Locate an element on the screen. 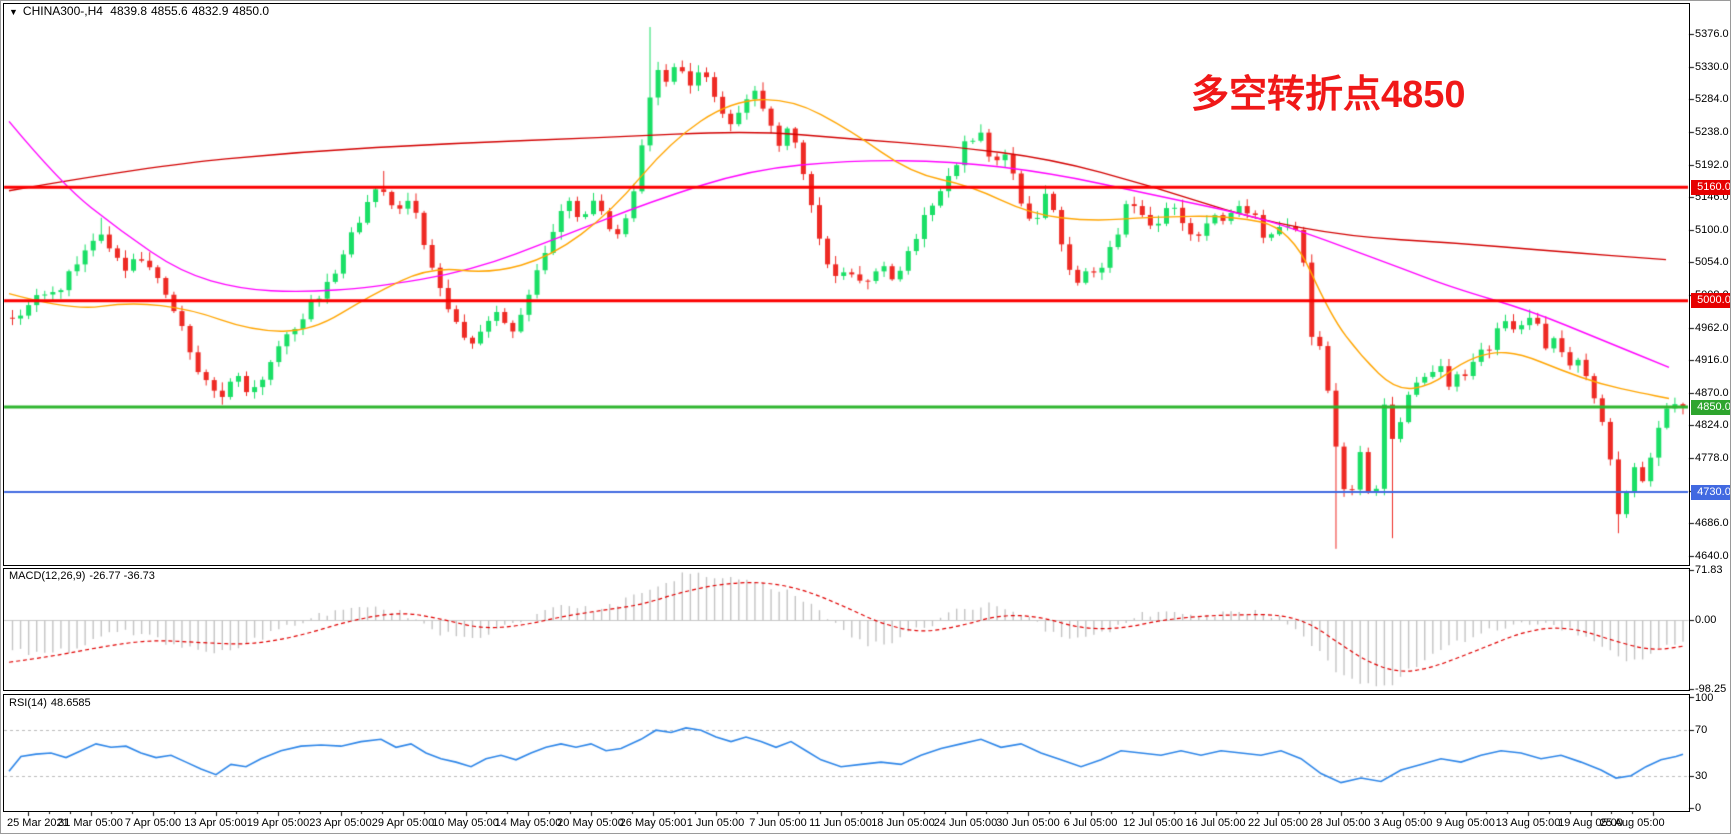 This screenshot has width=1731, height=834. symbol-label: CHINA300-,H4 is located at coordinates (62, 11).